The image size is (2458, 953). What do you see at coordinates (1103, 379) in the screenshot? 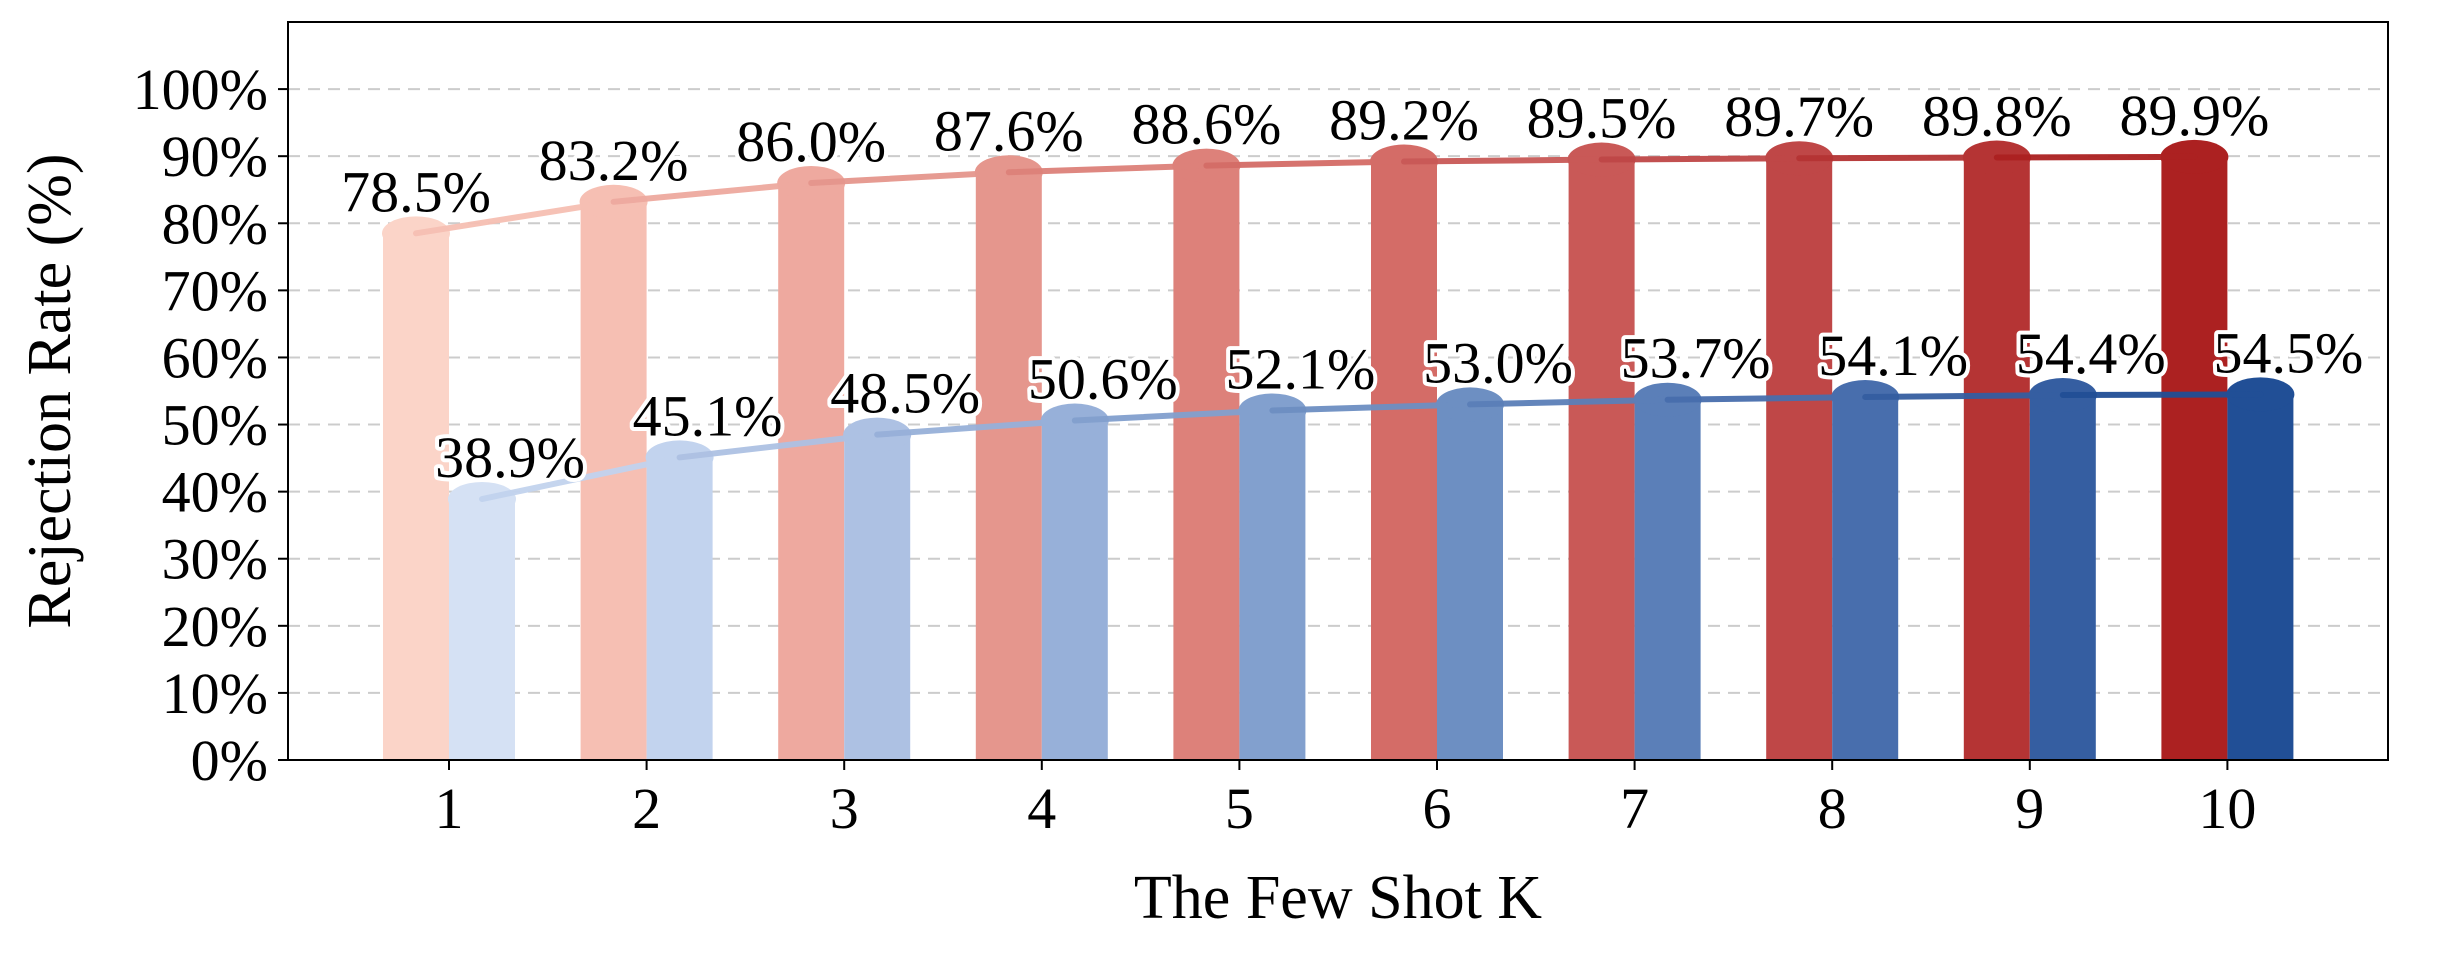
I see `data-label: 50.6%` at bounding box center [1103, 379].